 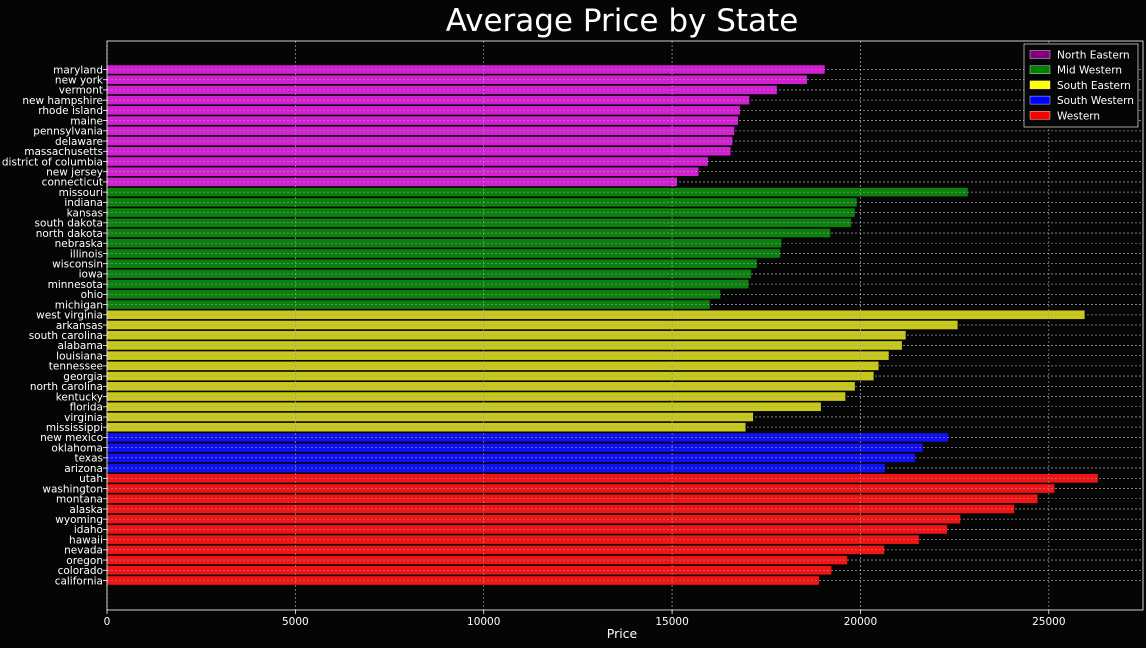 I want to click on y-tick-label: nebraska, so click(x=79, y=244).